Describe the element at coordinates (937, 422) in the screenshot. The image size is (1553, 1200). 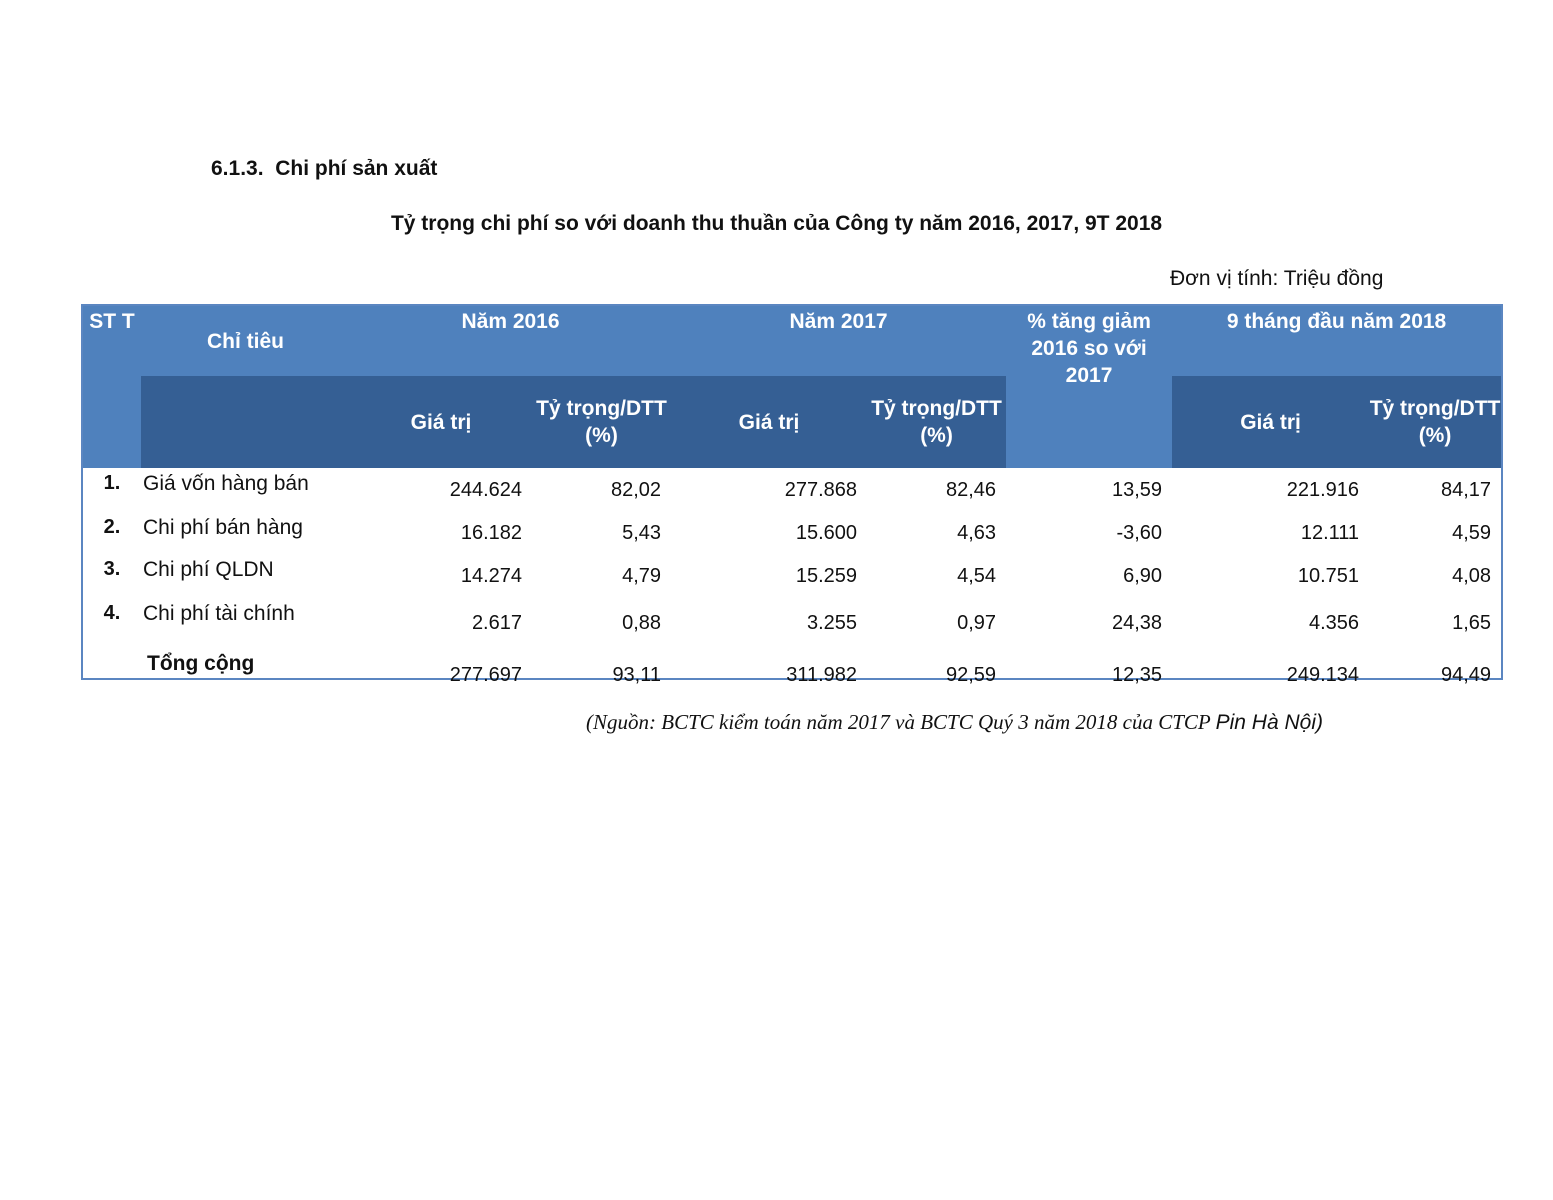
I see `subheader-ty-trong-2017: Tỷ trọng/DTT (%)` at that location.